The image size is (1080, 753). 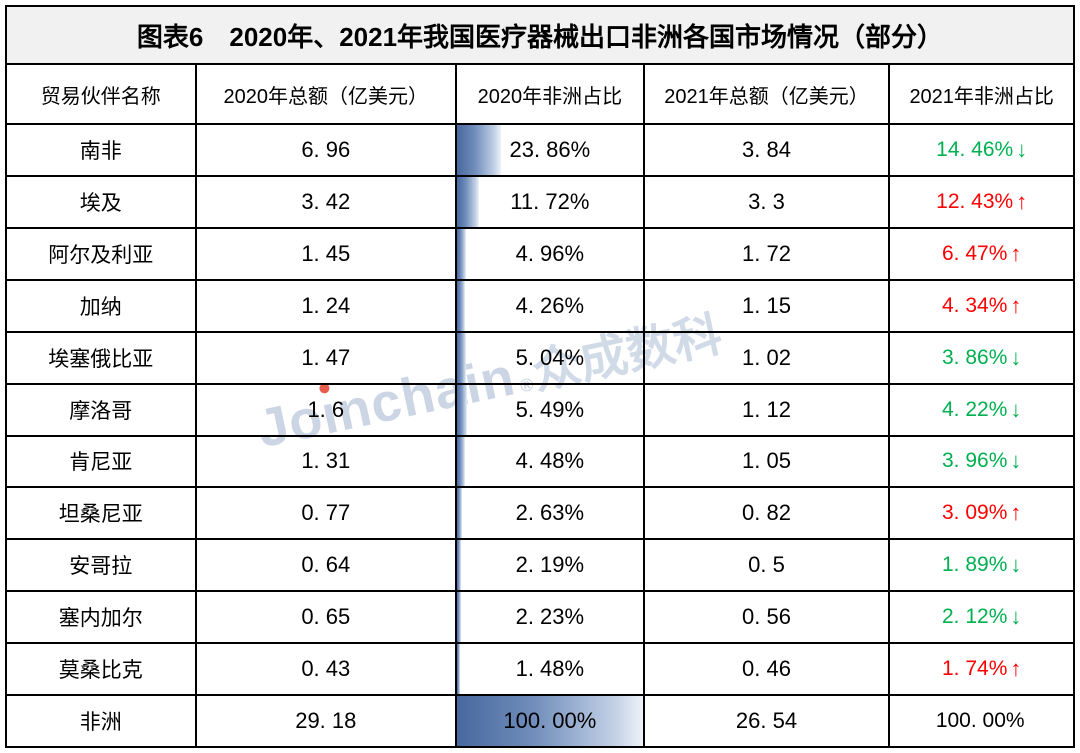 I want to click on cell-total-2020: 0. 43, so click(x=327, y=669).